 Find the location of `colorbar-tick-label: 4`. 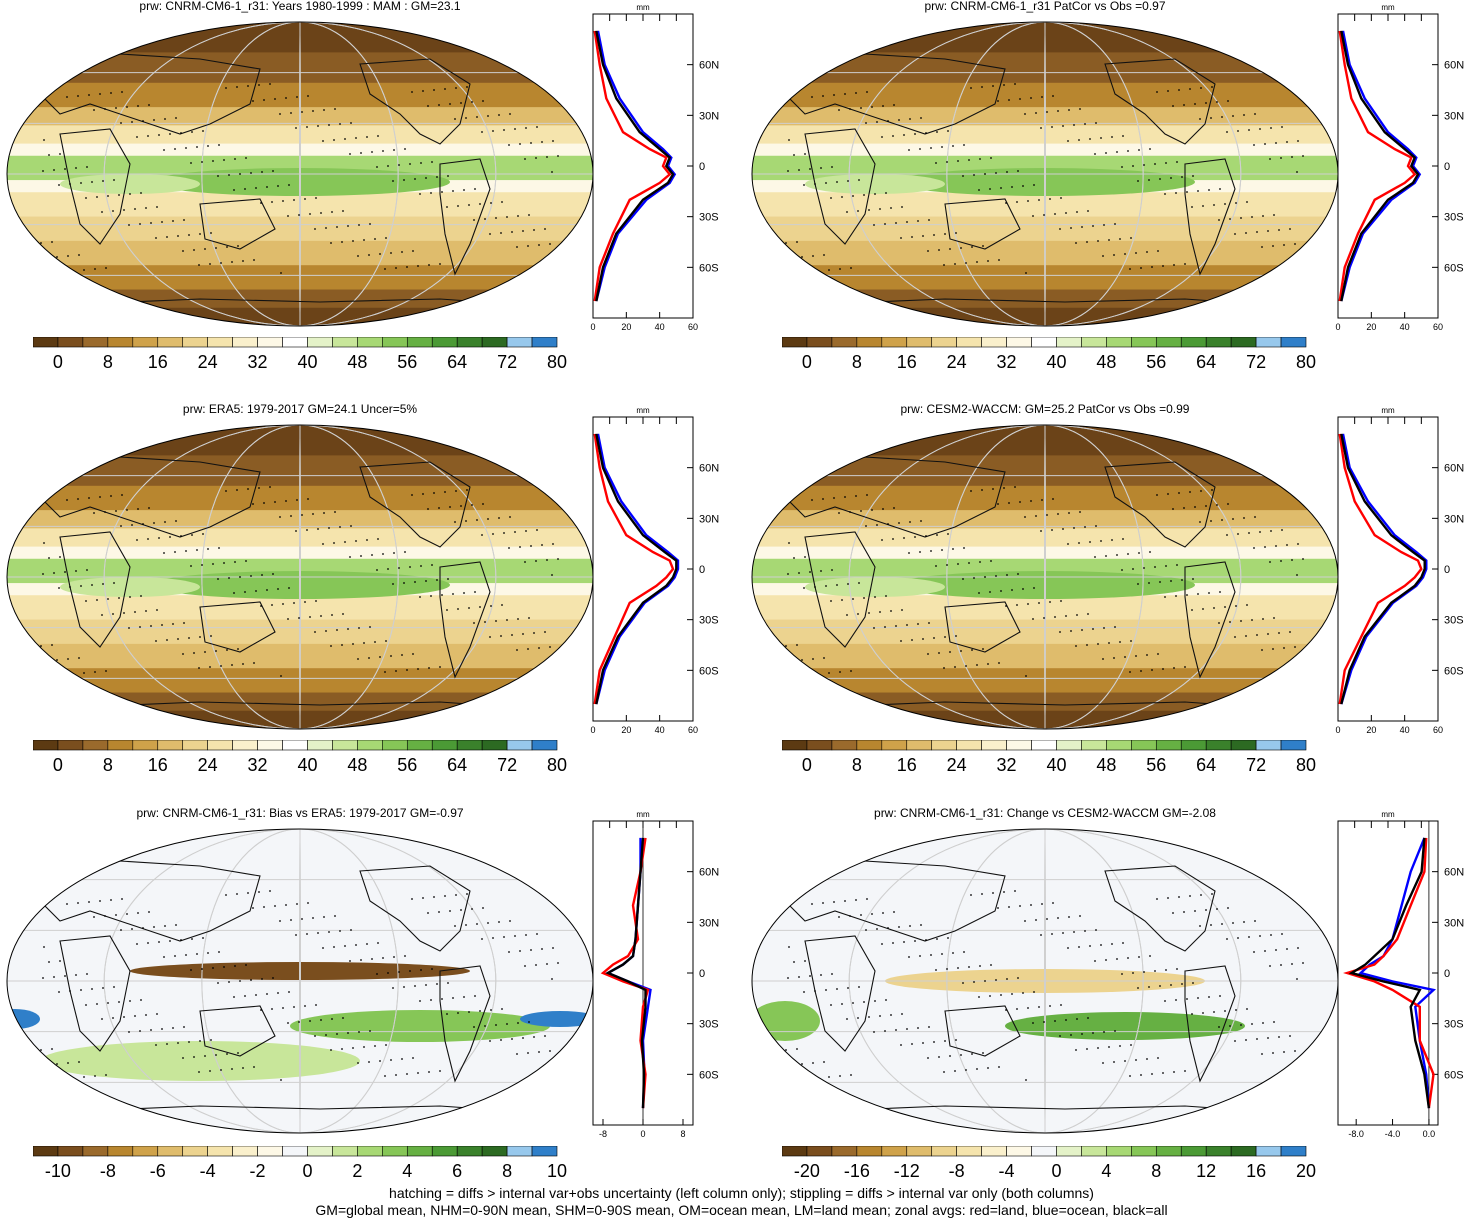

colorbar-tick-label: 4 is located at coordinates (1106, 1171).